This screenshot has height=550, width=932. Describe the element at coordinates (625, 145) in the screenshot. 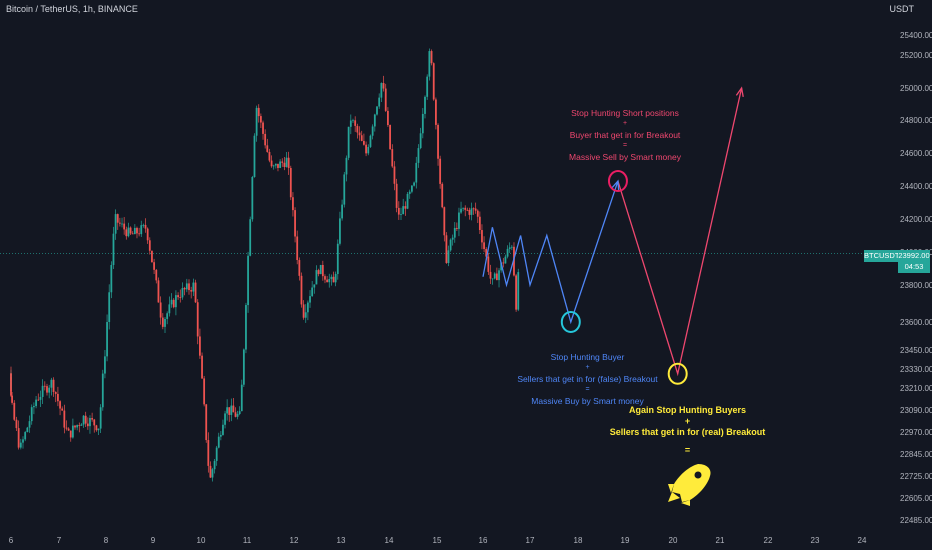

I see `annotation-sell-equals: =` at that location.